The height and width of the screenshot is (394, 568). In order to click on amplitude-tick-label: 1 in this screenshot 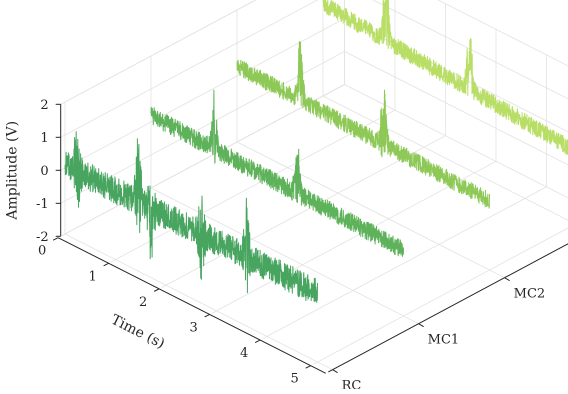, I will do `click(44, 138)`.